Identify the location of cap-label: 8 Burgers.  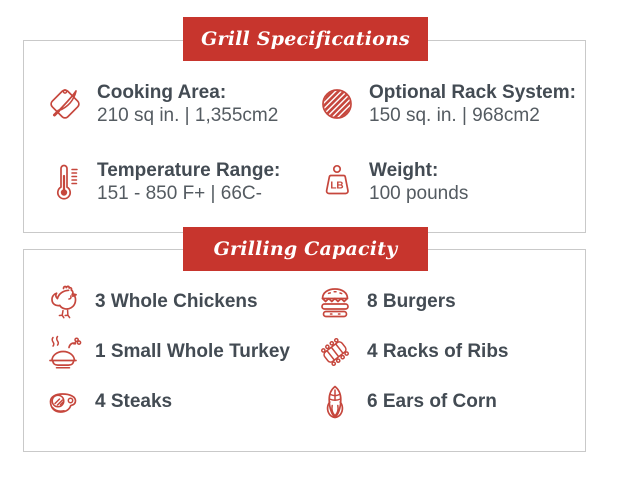
(411, 301).